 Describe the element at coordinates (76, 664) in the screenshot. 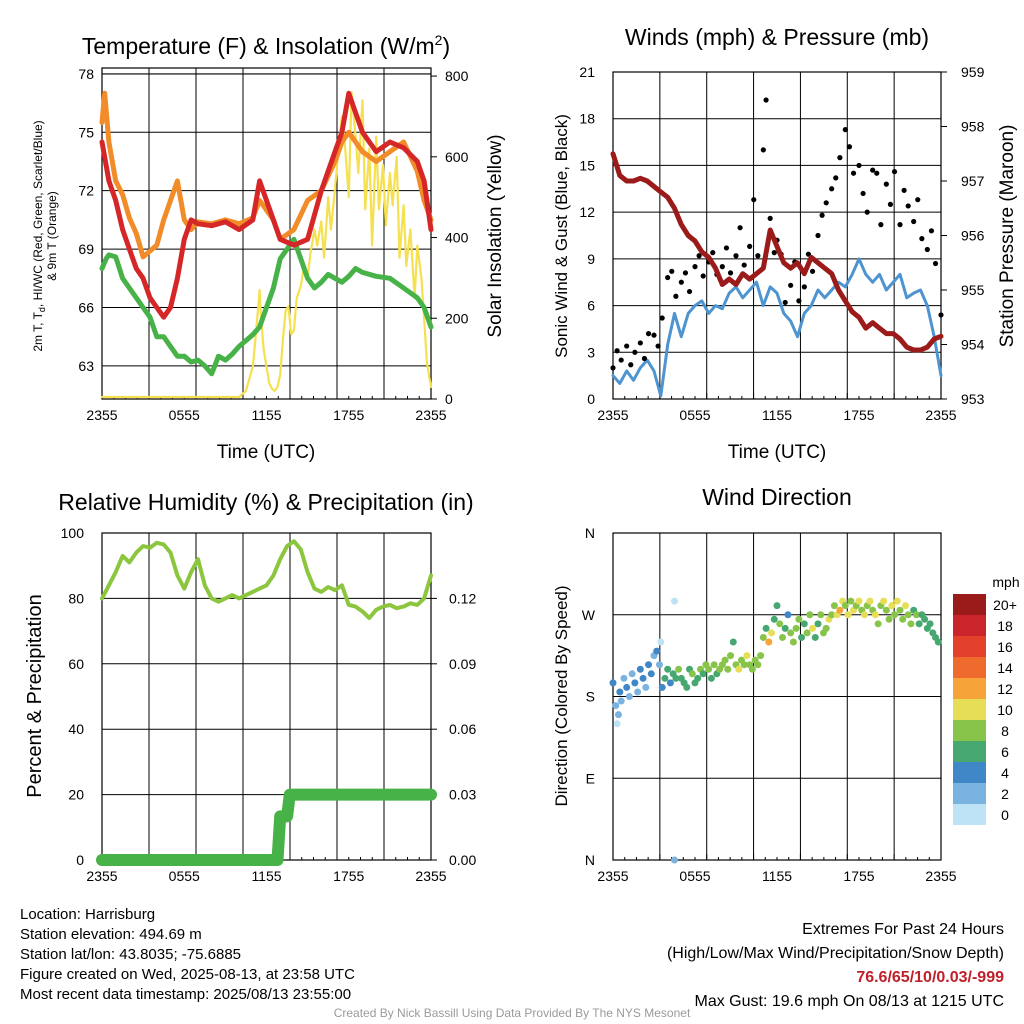

I see `y-tick-label: 60` at that location.